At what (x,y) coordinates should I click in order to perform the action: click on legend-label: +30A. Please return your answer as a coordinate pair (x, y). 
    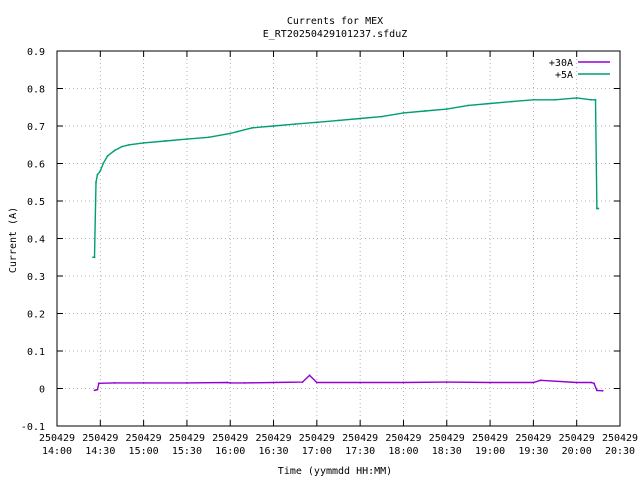
    Looking at the image, I should click on (561, 63).